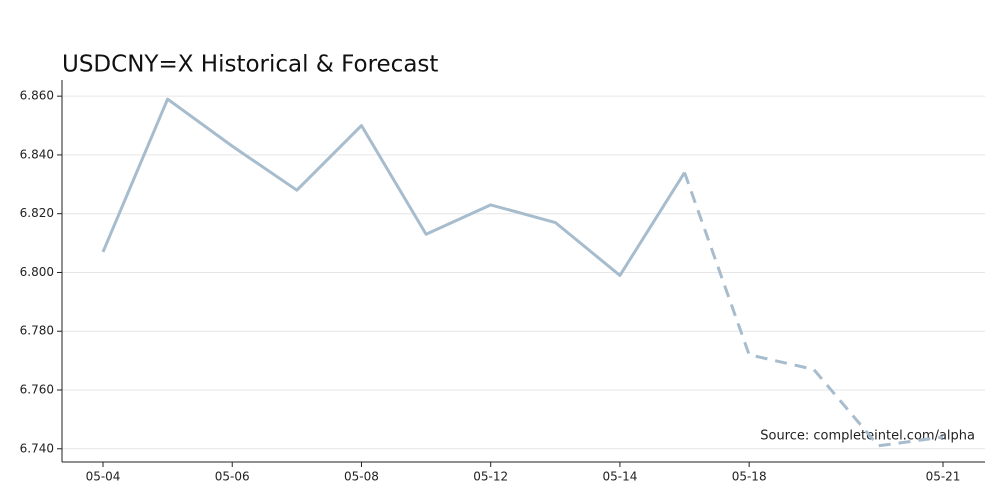 This screenshot has height=500, width=1000. Describe the element at coordinates (37, 272) in the screenshot. I see `y-tick-label: 6.800` at that location.